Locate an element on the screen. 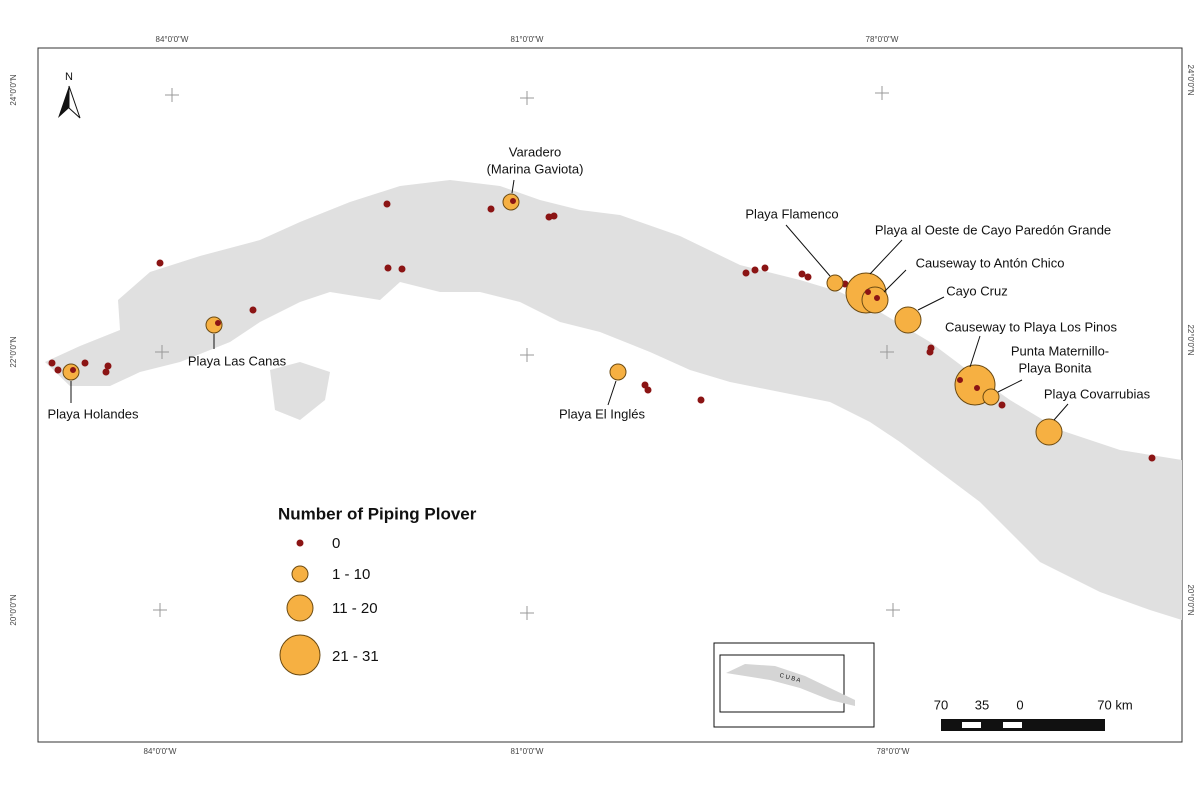  inset-label: C U B A is located at coordinates (790, 678).